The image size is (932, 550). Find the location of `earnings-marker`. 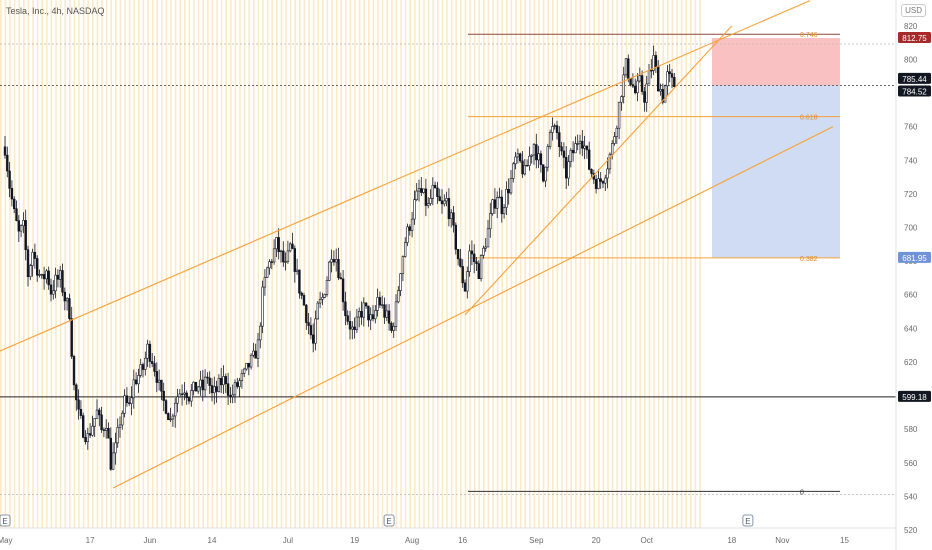

earnings-marker is located at coordinates (748, 520).